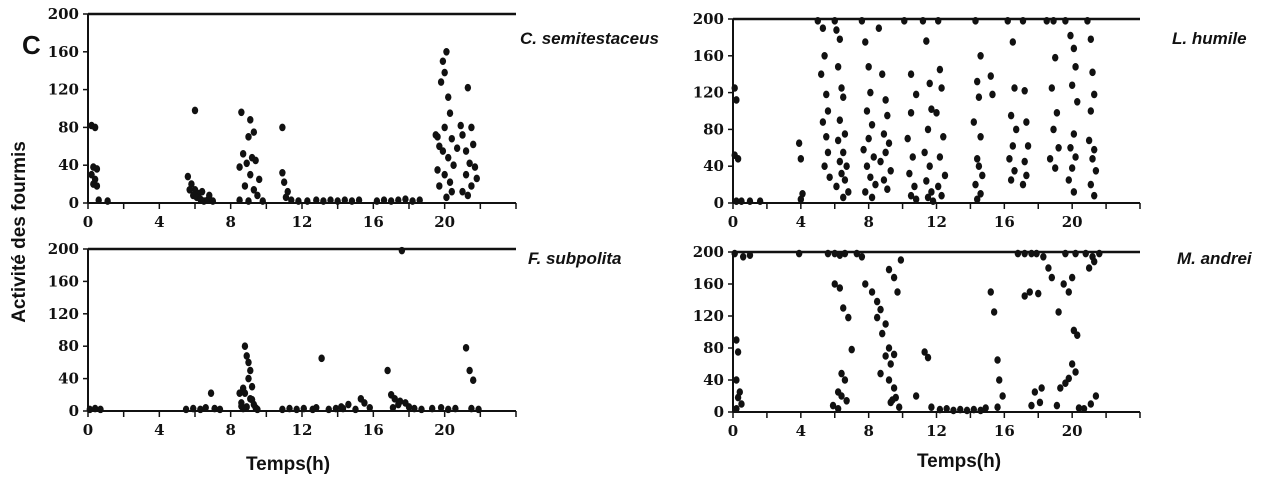 The image size is (1282, 479). Describe the element at coordinates (68, 165) in the screenshot. I see `y-tick-label: 40` at that location.